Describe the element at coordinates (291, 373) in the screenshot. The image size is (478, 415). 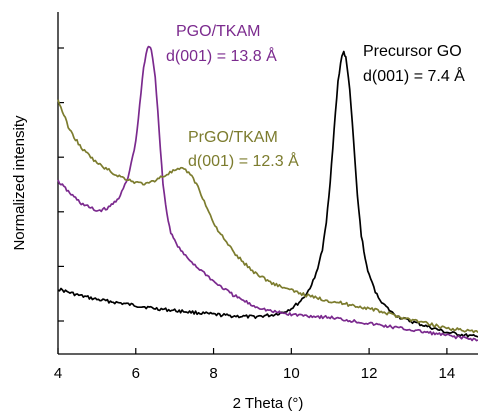
I see `x-tick-label: 10` at that location.